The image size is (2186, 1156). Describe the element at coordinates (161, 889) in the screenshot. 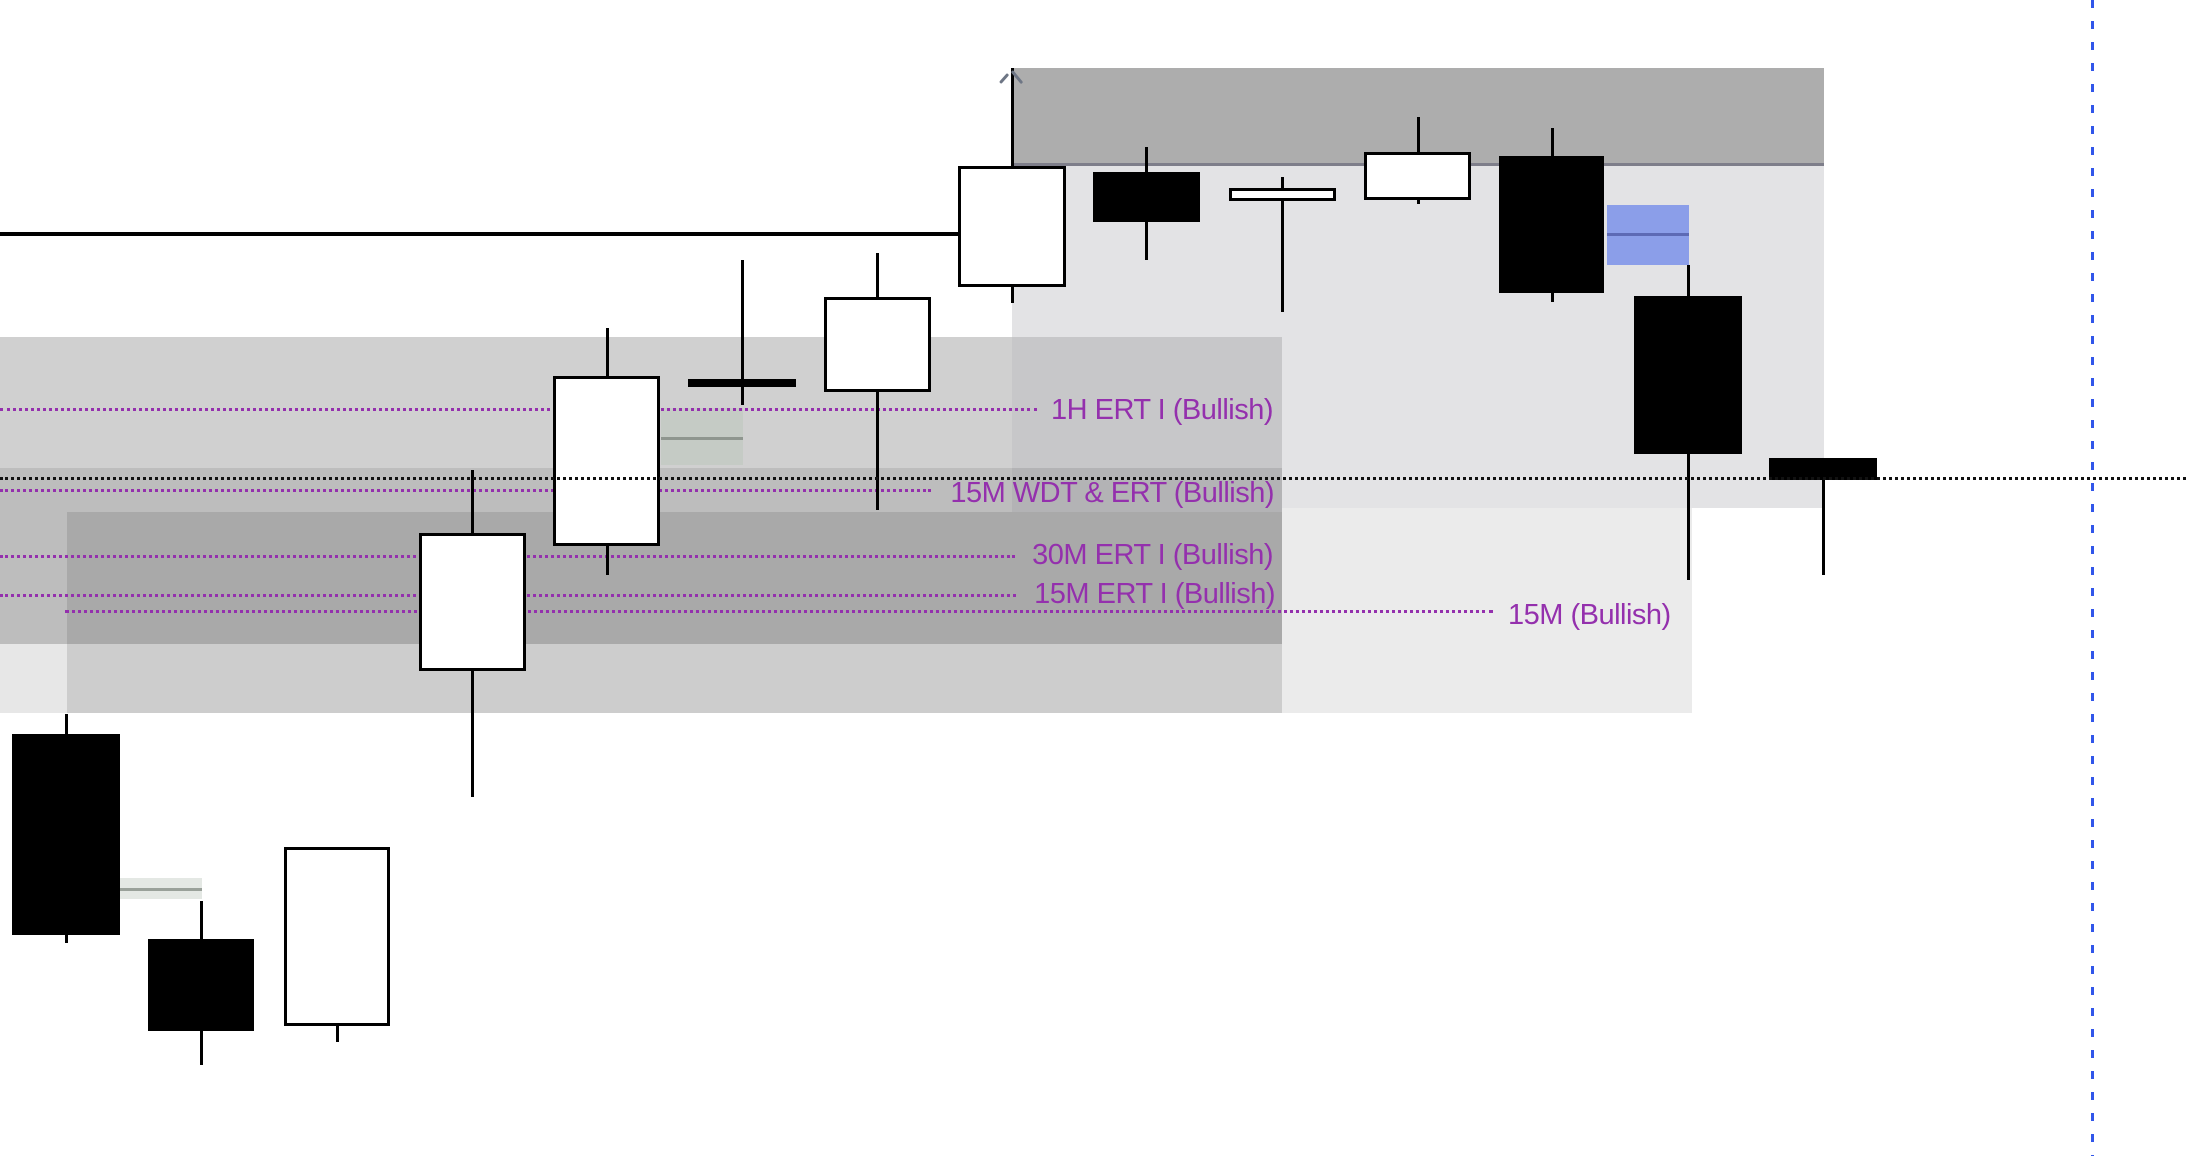

I see `order-block-lower-midline` at that location.